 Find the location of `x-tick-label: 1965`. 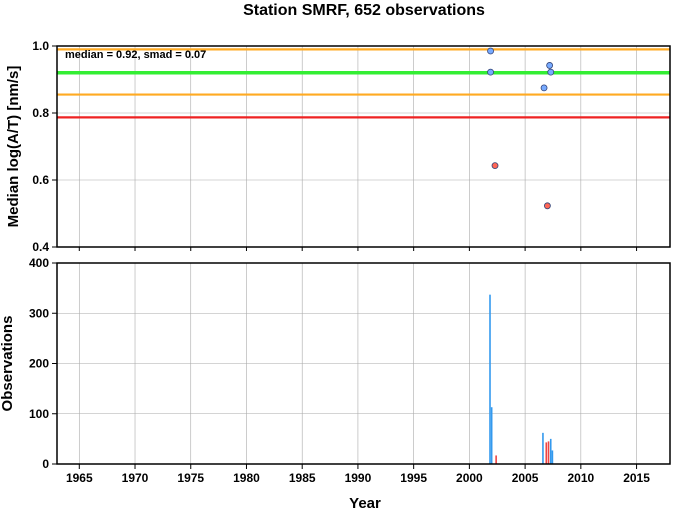

x-tick-label: 1965 is located at coordinates (79, 478).